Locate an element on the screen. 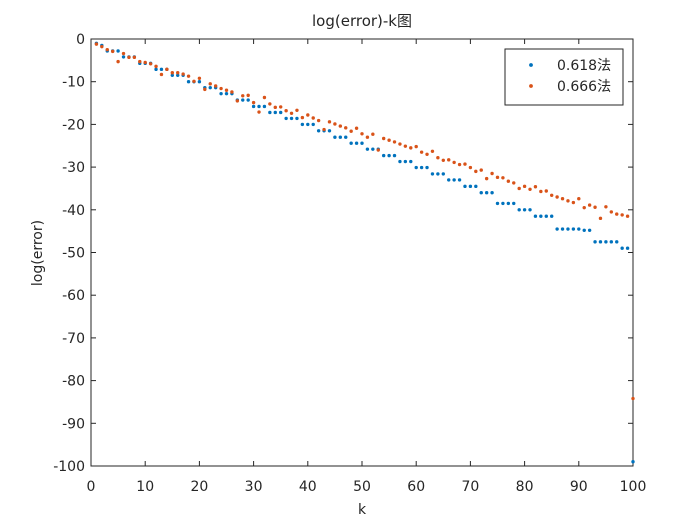 This screenshot has width=700, height=529. x-tick-label: 50 is located at coordinates (362, 487).